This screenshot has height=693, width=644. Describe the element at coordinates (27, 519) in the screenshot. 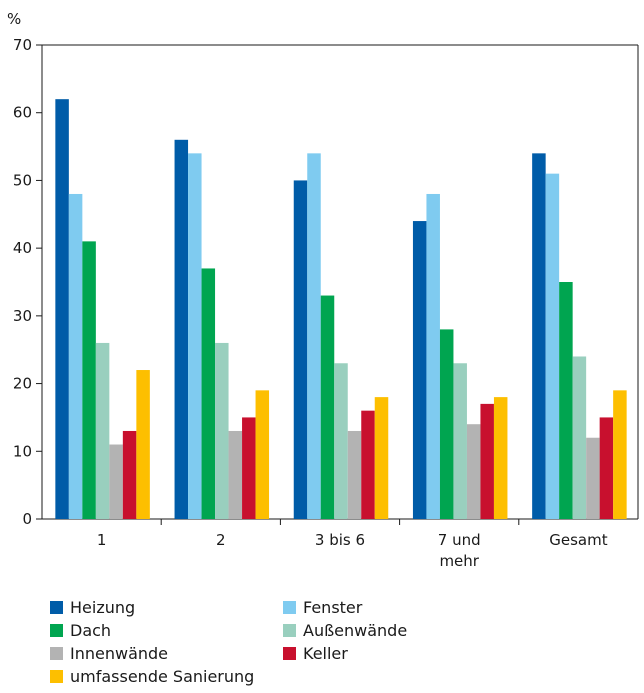

I see `y-tick-label: 0` at that location.